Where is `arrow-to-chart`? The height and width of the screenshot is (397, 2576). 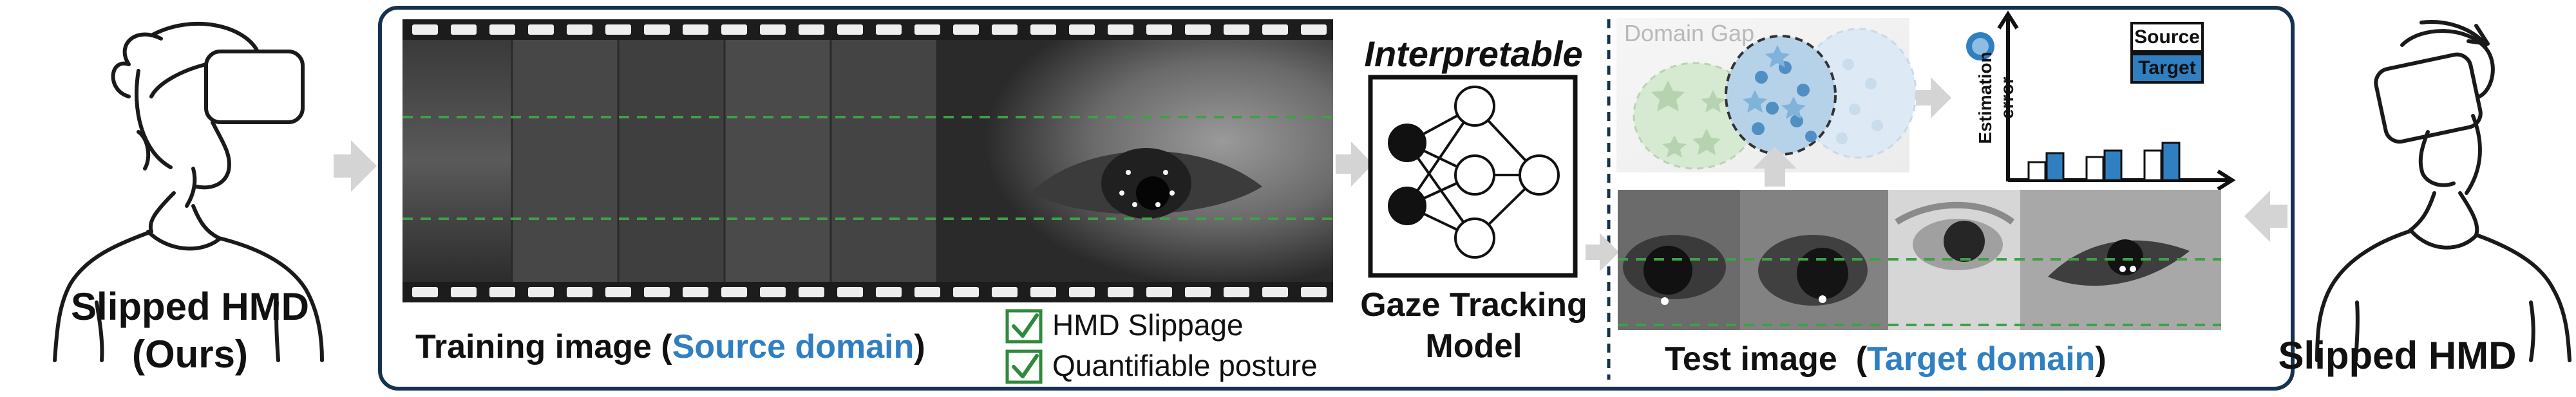 arrow-to-chart is located at coordinates (1933, 97).